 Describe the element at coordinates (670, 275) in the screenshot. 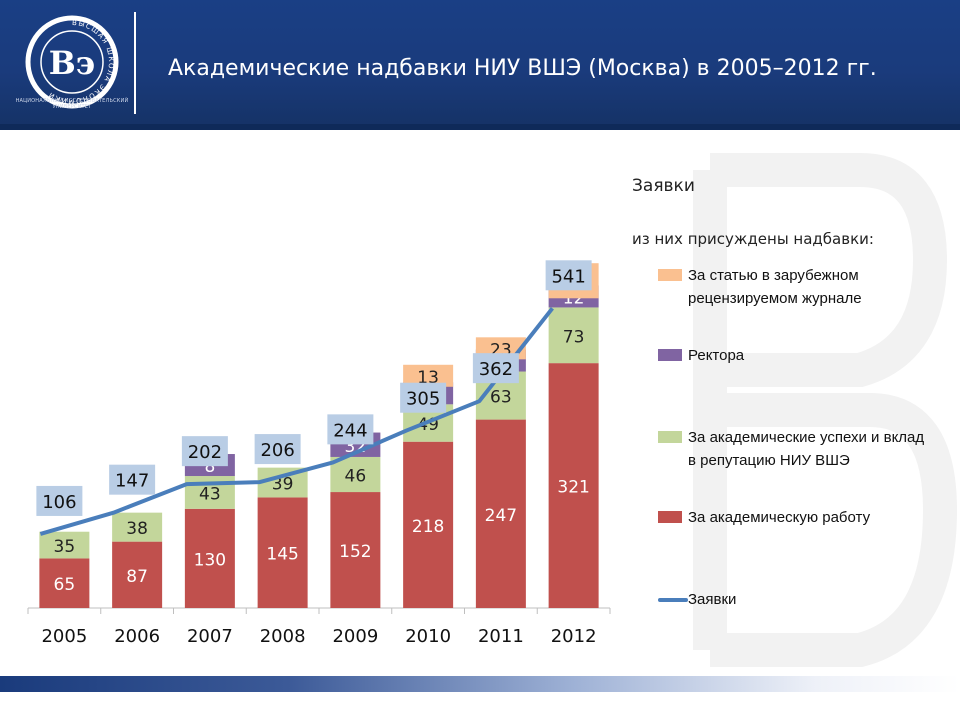

I see `legend-swatch-foreign` at that location.